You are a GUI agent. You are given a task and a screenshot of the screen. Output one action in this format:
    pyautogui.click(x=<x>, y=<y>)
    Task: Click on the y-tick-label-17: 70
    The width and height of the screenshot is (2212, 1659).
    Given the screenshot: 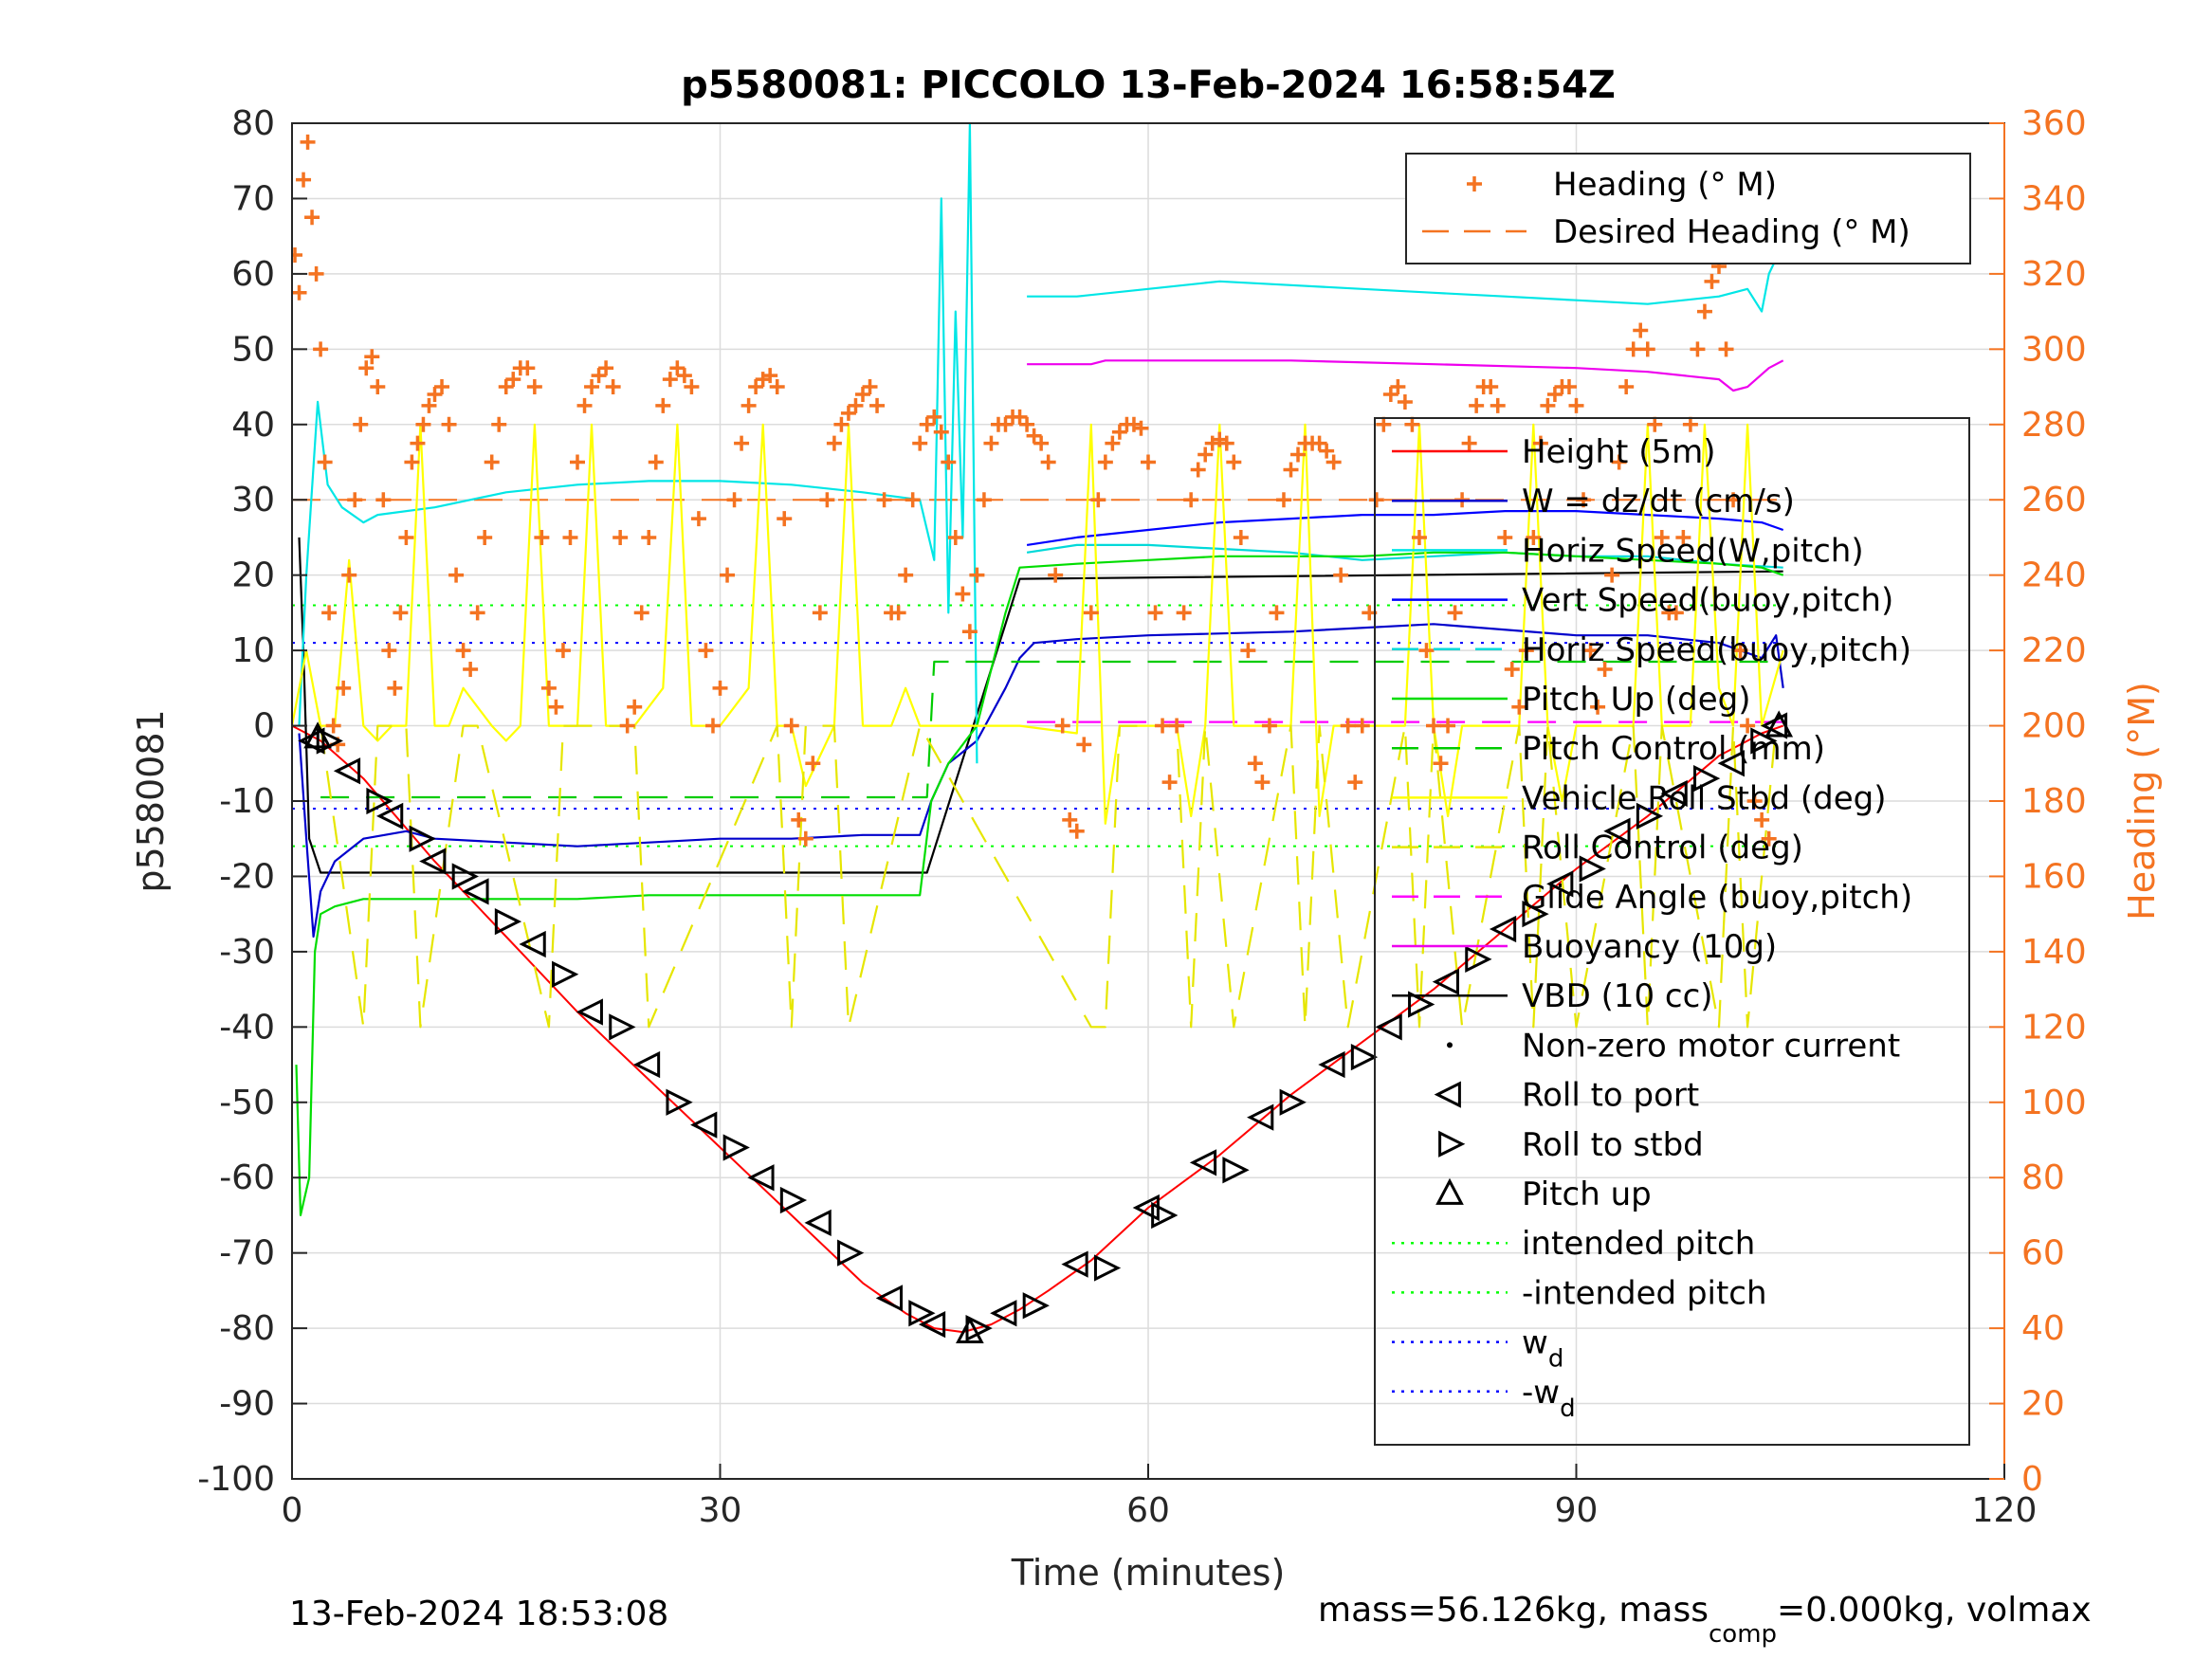 What is the action you would take?
    pyautogui.click(x=253, y=198)
    